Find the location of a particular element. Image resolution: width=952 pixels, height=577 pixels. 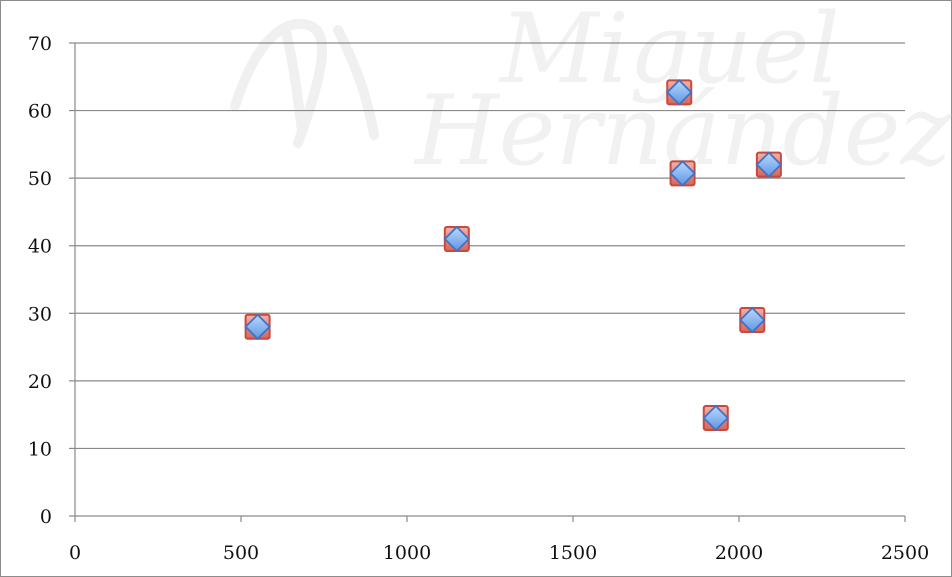

x-axis-ticks: 0 500 1000 1500 2000 2500 is located at coordinates (499, 540).